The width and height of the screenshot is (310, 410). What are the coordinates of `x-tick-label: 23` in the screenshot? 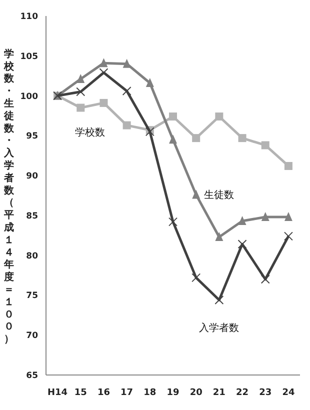 It's located at (265, 393).